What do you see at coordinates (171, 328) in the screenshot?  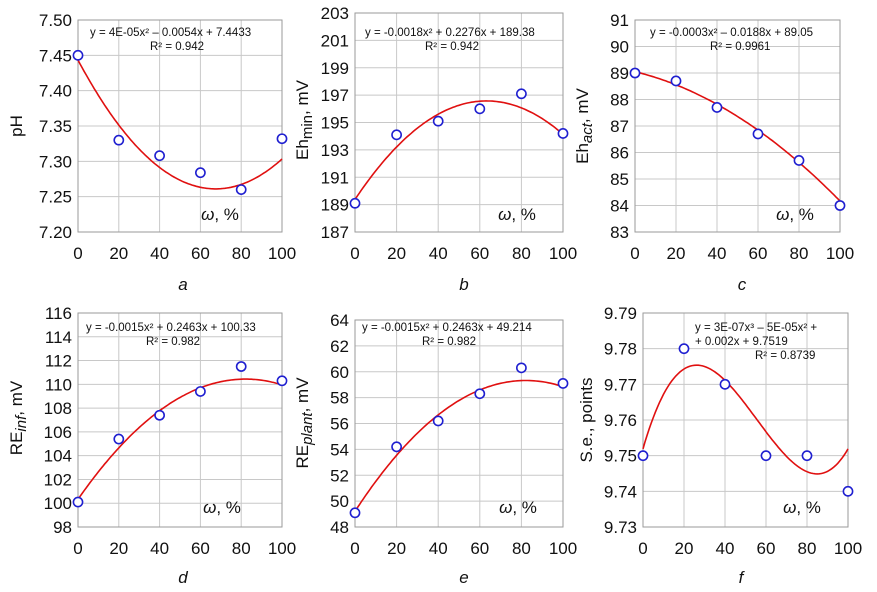 I see `equation-line: y = -0.0015x² + 0.2463x + 100.33` at bounding box center [171, 328].